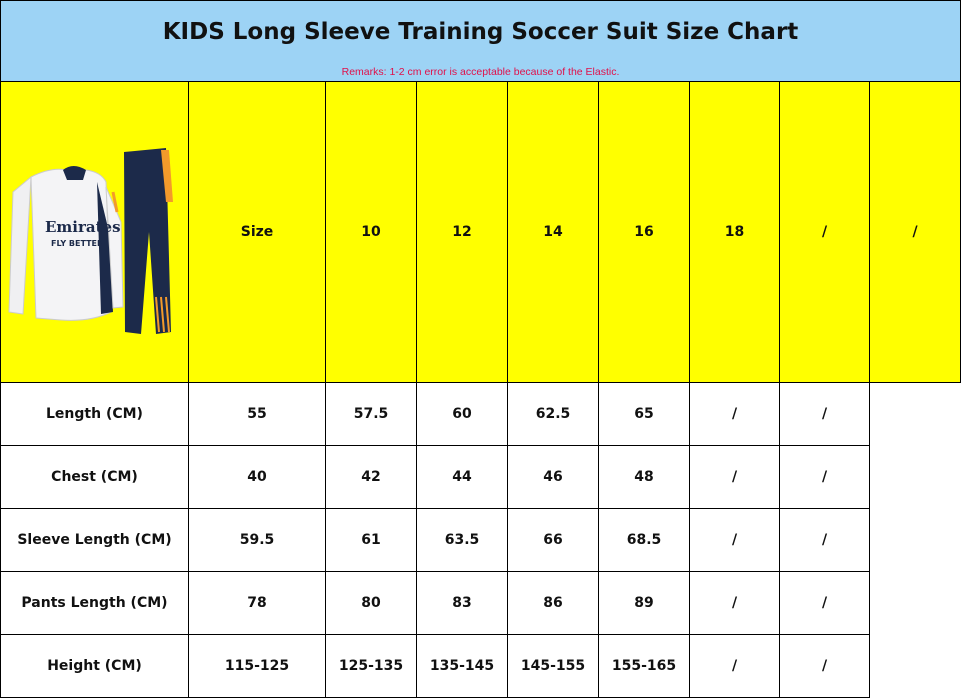 This screenshot has height=698, width=962. What do you see at coordinates (83, 227) in the screenshot?
I see `logo-text: Emirates` at bounding box center [83, 227].